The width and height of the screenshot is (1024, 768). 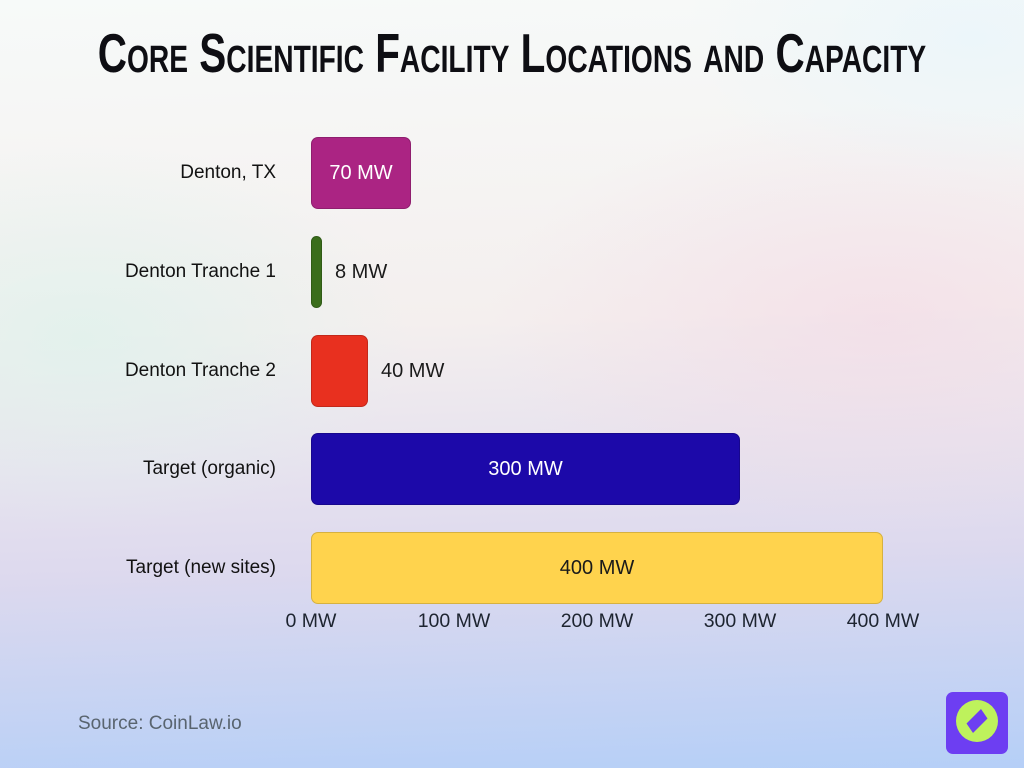 I want to click on category-label: Target (organic), so click(x=209, y=468).